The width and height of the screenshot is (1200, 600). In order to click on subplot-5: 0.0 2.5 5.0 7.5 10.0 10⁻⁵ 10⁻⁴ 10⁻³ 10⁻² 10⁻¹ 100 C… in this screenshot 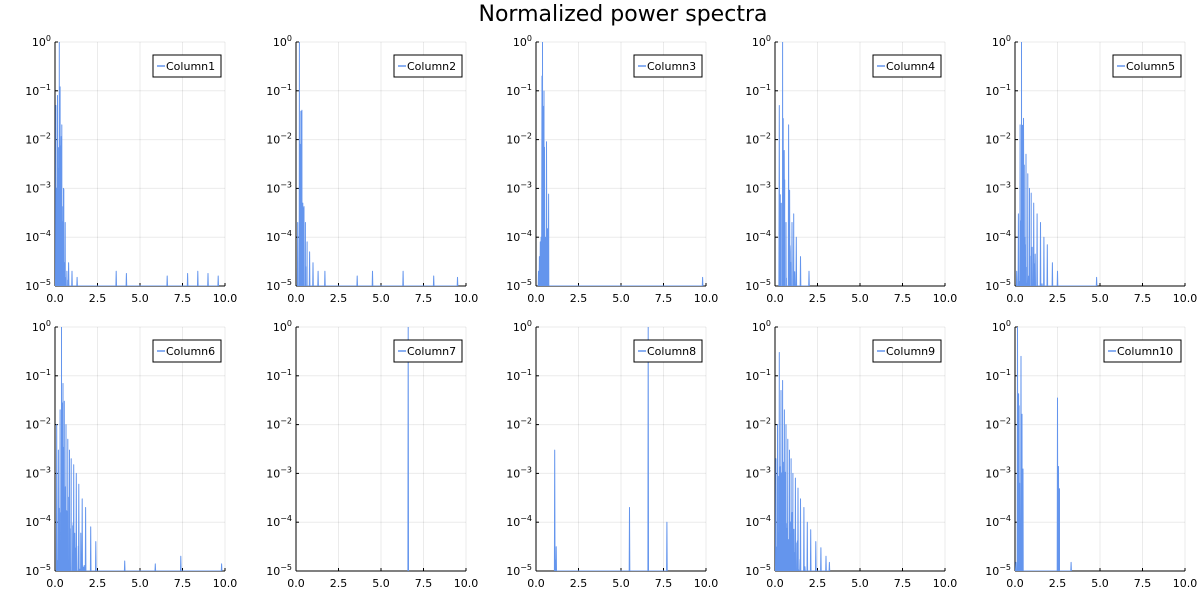, I will do `click(1091, 169)`.